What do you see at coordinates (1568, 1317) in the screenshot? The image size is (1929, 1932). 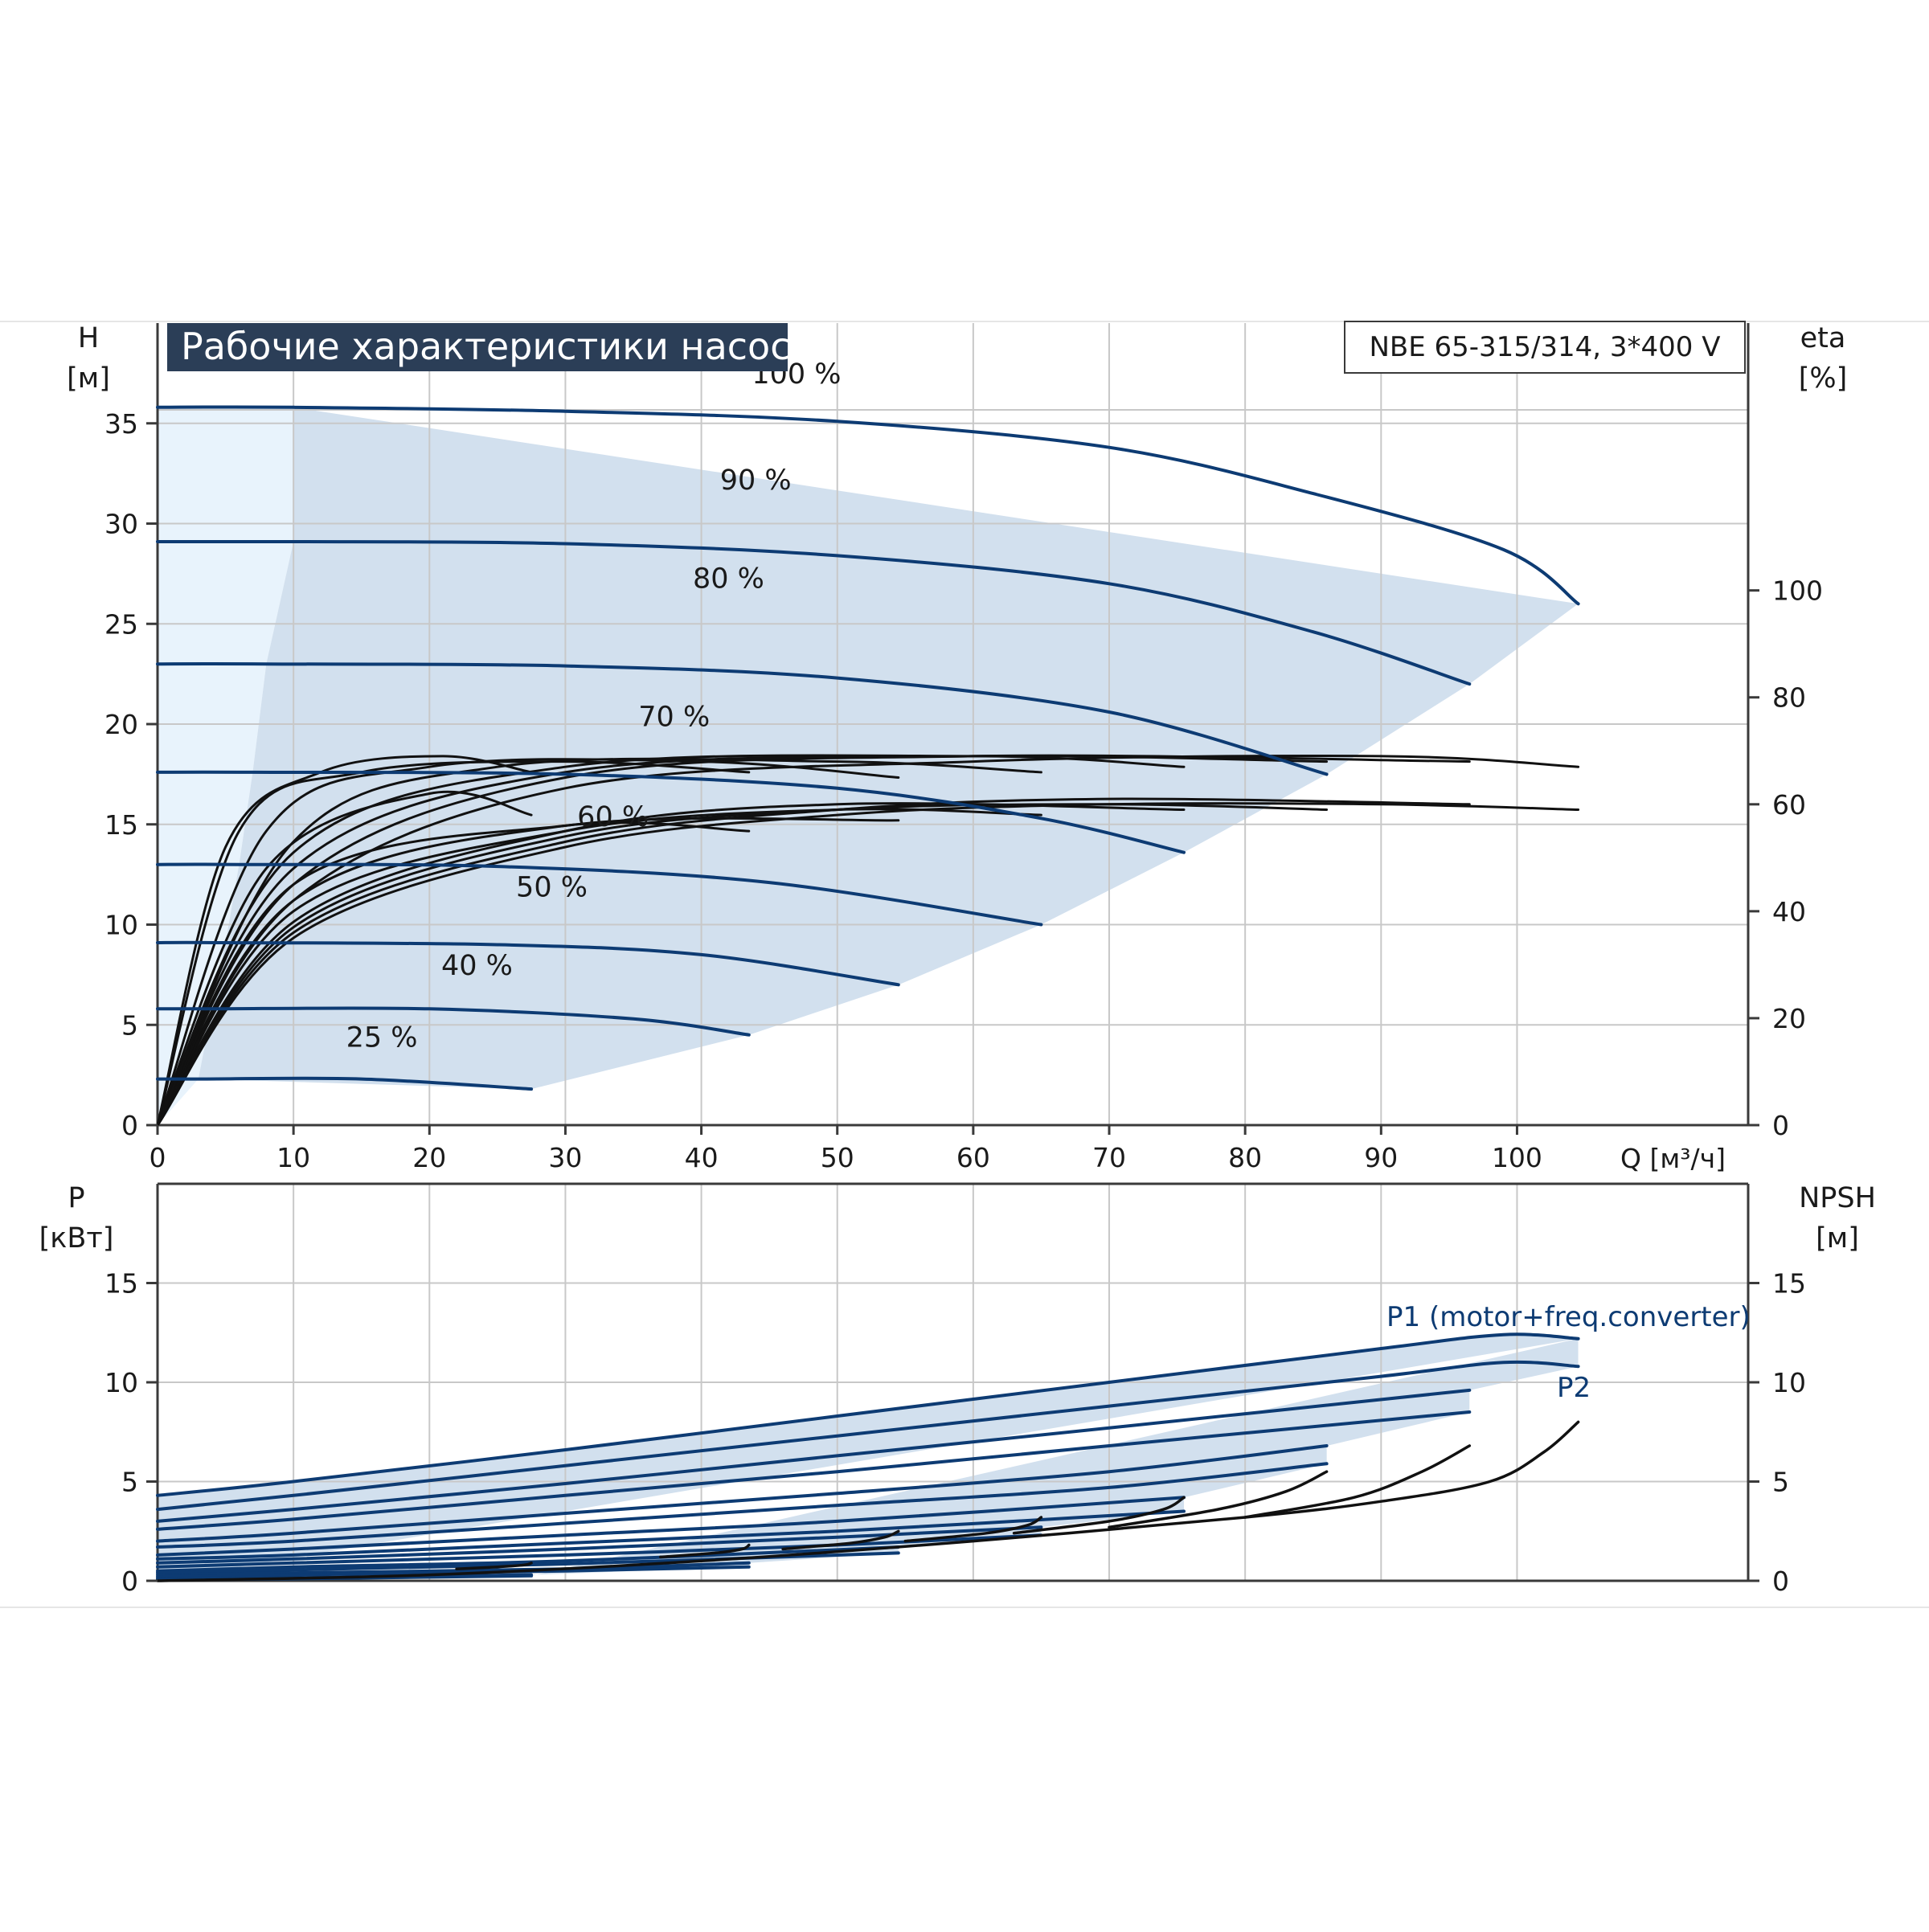 I see `p1-label: P1 (motor+freq.converter)` at bounding box center [1568, 1317].